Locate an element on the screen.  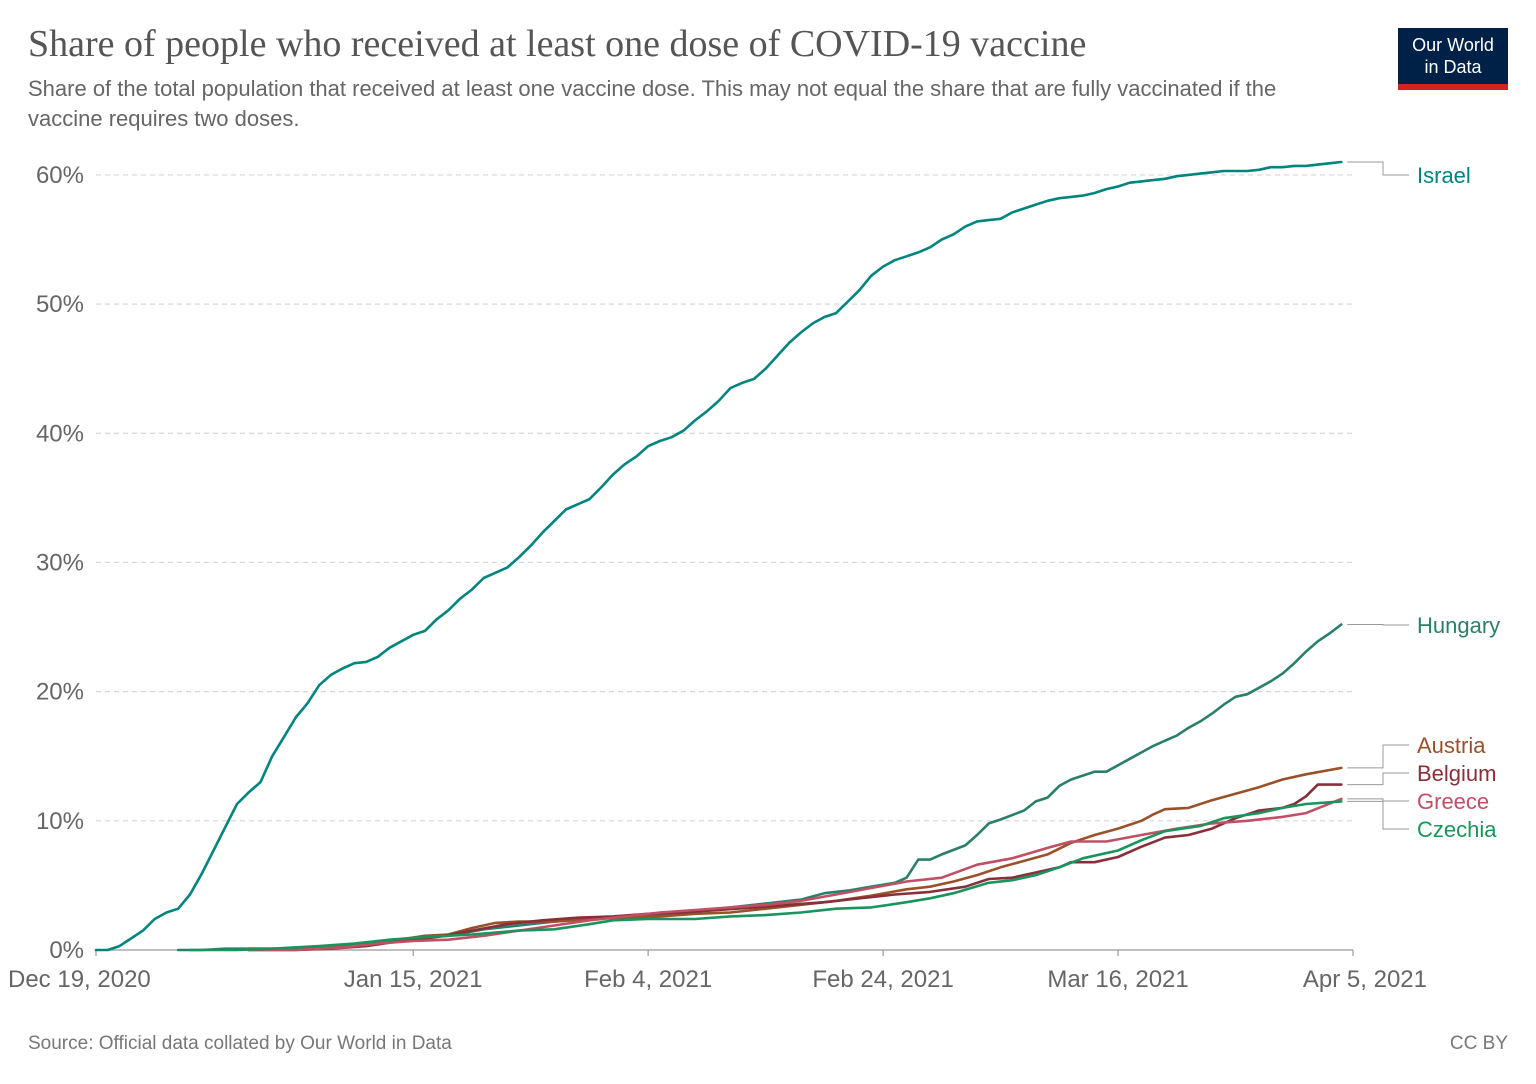
y-tick-label: 0% is located at coordinates (66, 950).